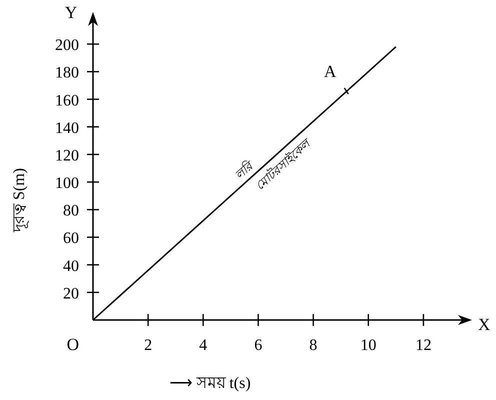  Describe the element at coordinates (67, 101) in the screenshot. I see `y-tick-label: 160` at that location.